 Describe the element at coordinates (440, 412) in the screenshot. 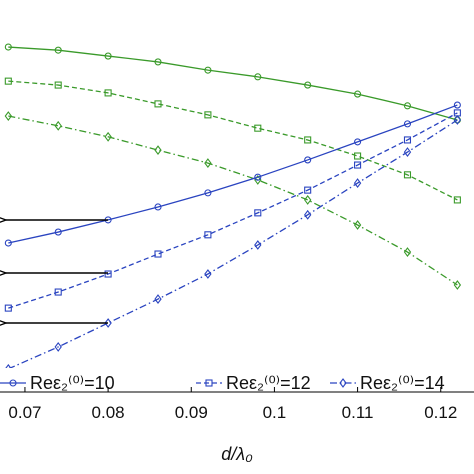

I see `x-tick-label: 0.12` at that location.